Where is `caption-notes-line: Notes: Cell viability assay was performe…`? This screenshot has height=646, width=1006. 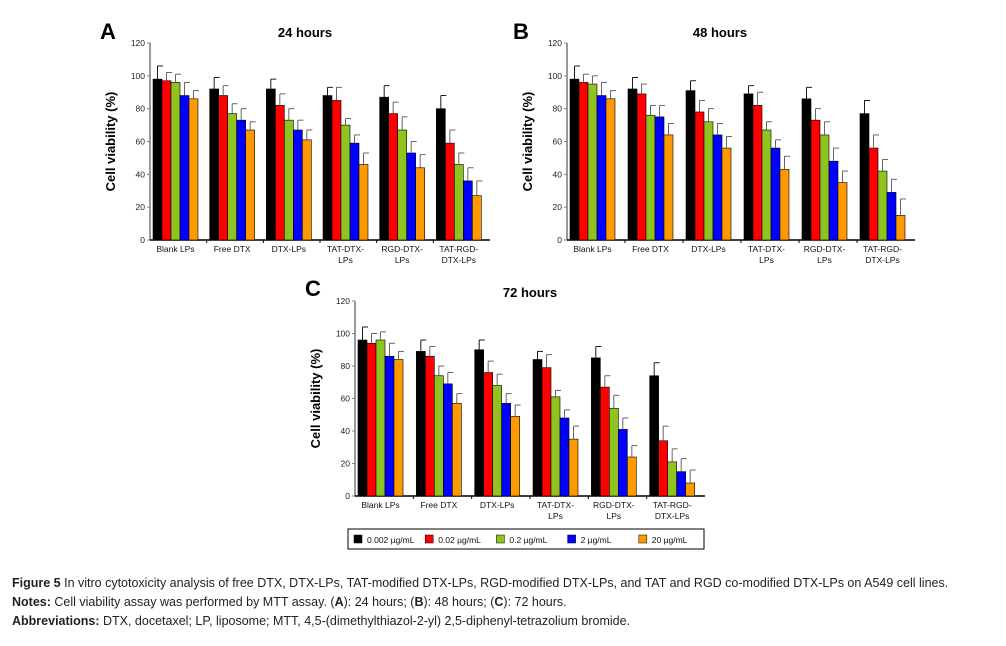
caption-notes-line: Notes: Cell viability assay was performe… is located at coordinates (504, 602).